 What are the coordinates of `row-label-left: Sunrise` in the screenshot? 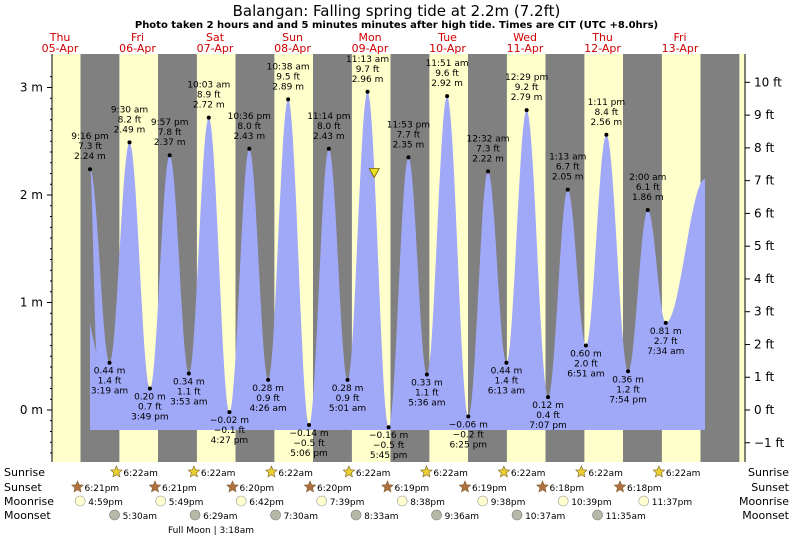 It's located at (24, 472).